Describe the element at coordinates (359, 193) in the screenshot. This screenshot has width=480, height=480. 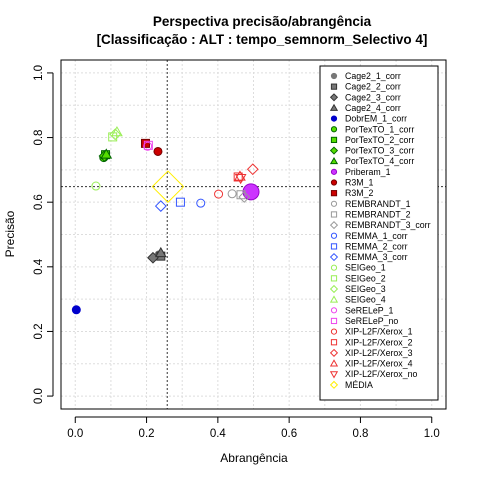
I see `legend-label: R3M_2` at that location.